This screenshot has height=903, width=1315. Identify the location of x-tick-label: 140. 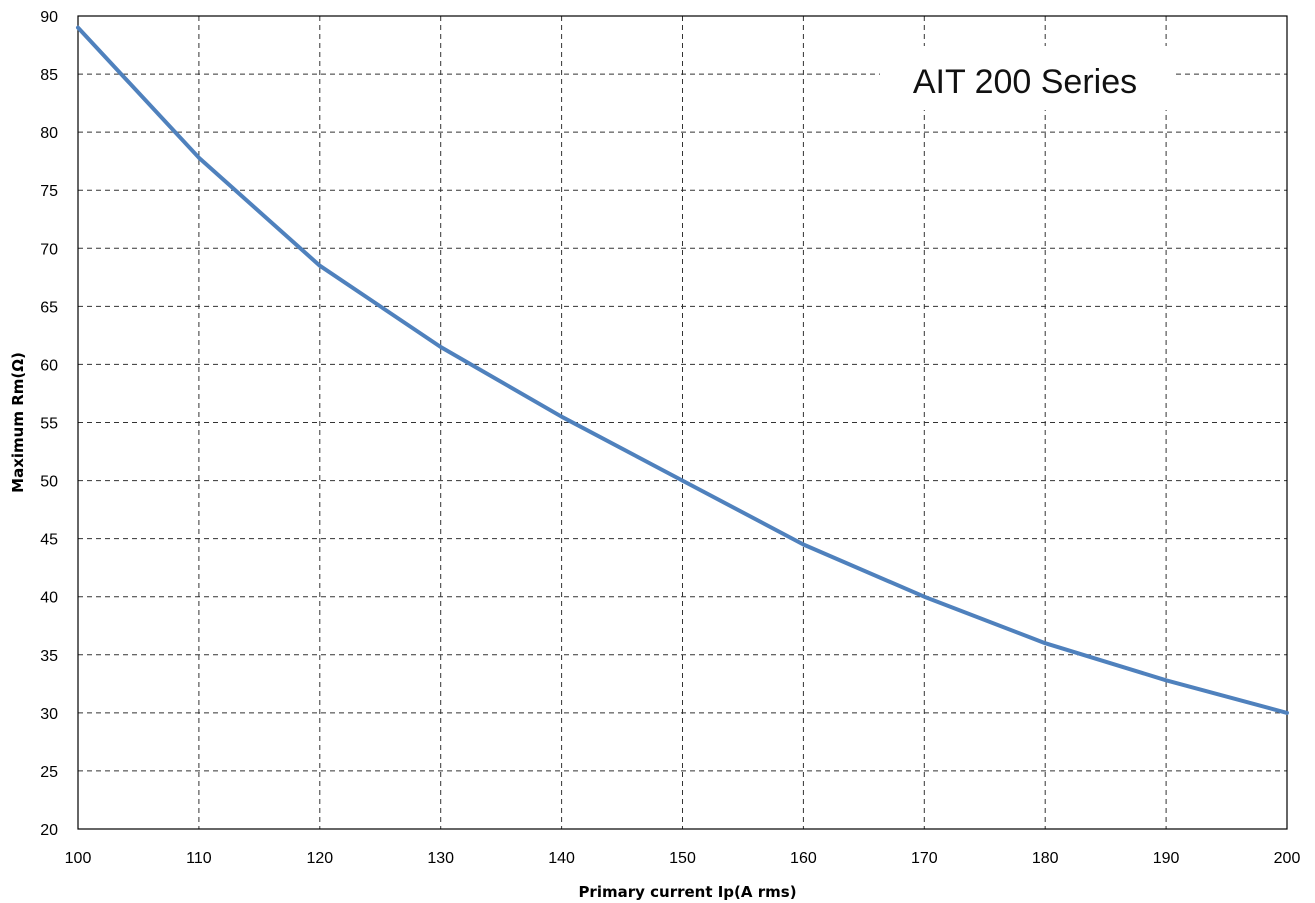
(561, 858).